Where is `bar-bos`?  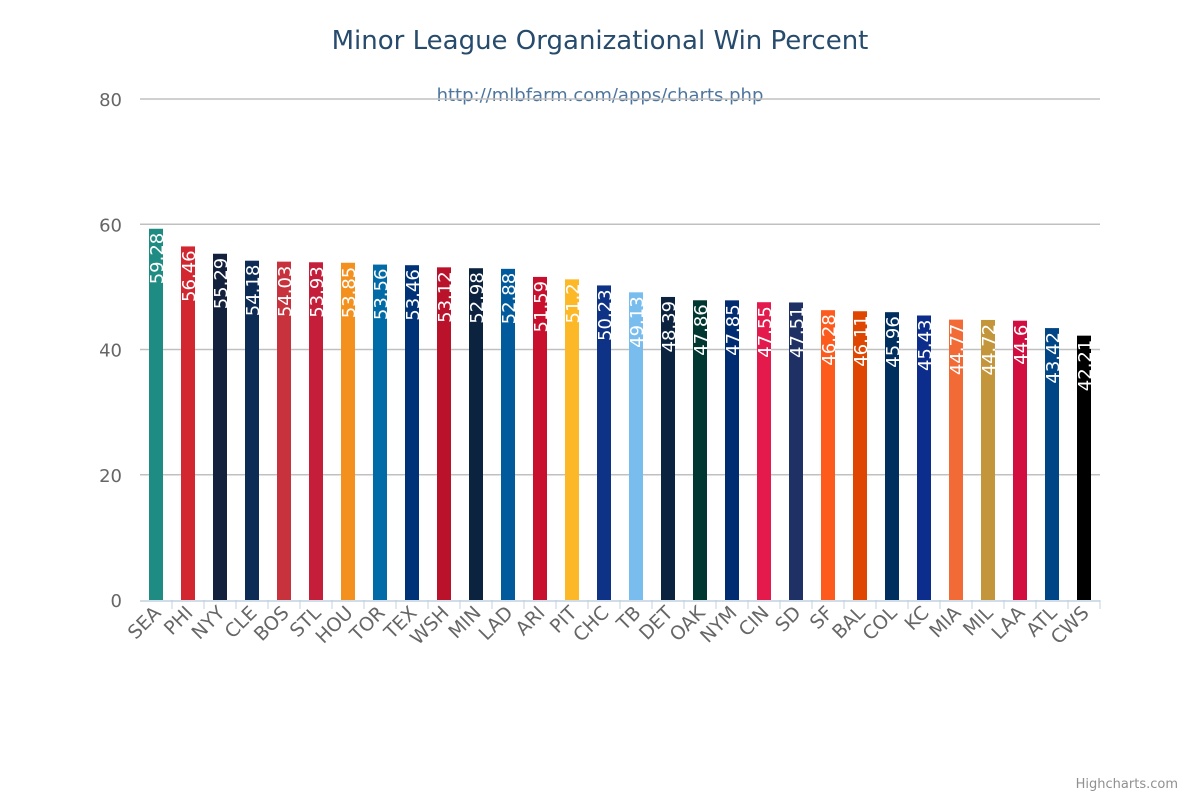
bar-bos is located at coordinates (284, 430).